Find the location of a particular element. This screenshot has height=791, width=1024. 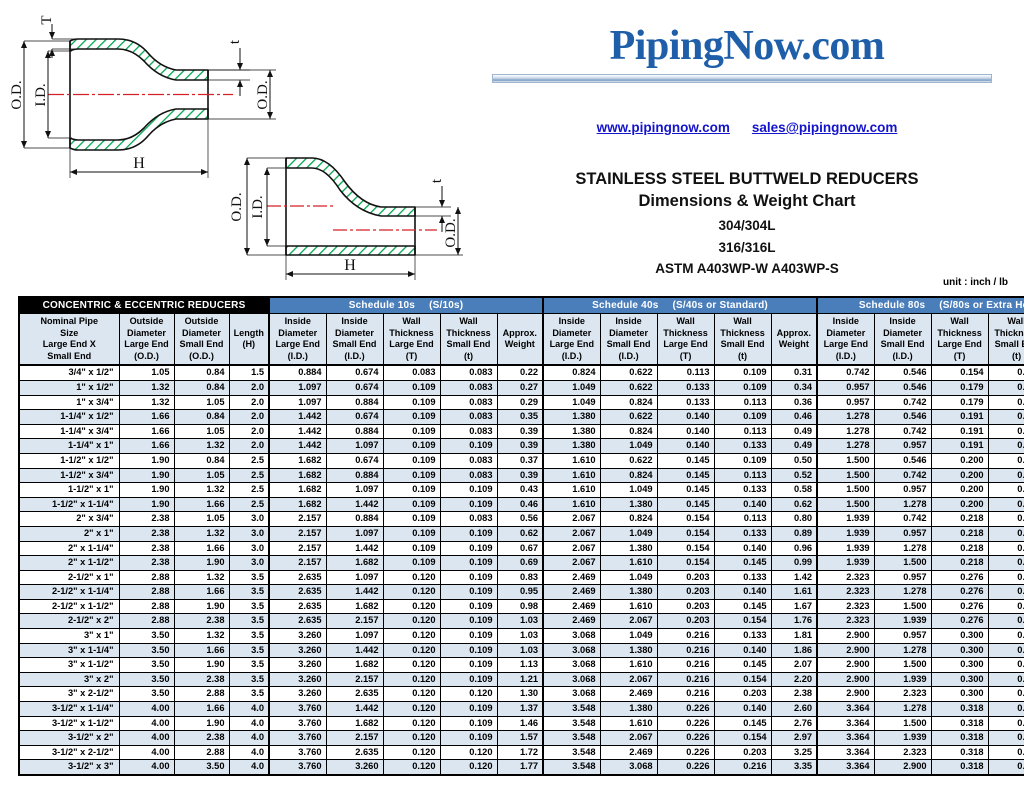

cell-value: 1.32 is located at coordinates (201, 490).